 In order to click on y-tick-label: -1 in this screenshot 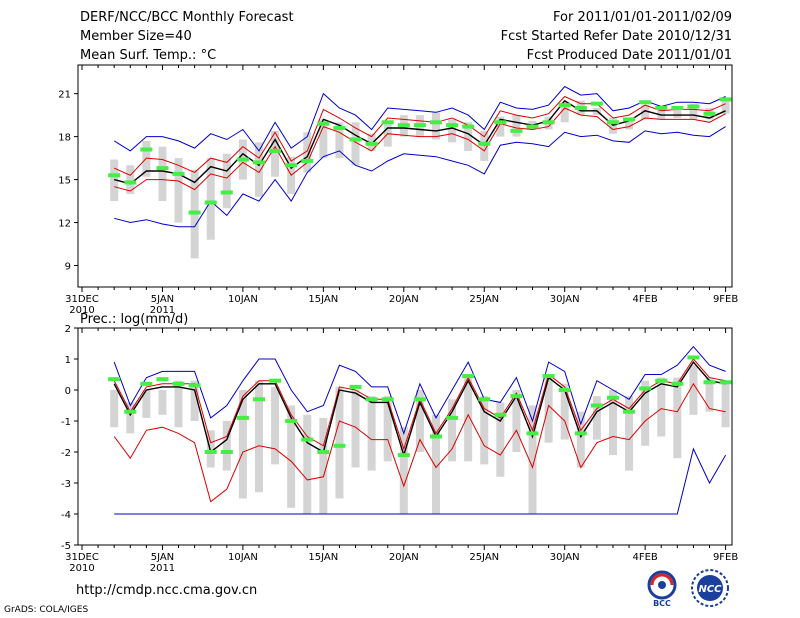, I will do `click(66, 422)`.